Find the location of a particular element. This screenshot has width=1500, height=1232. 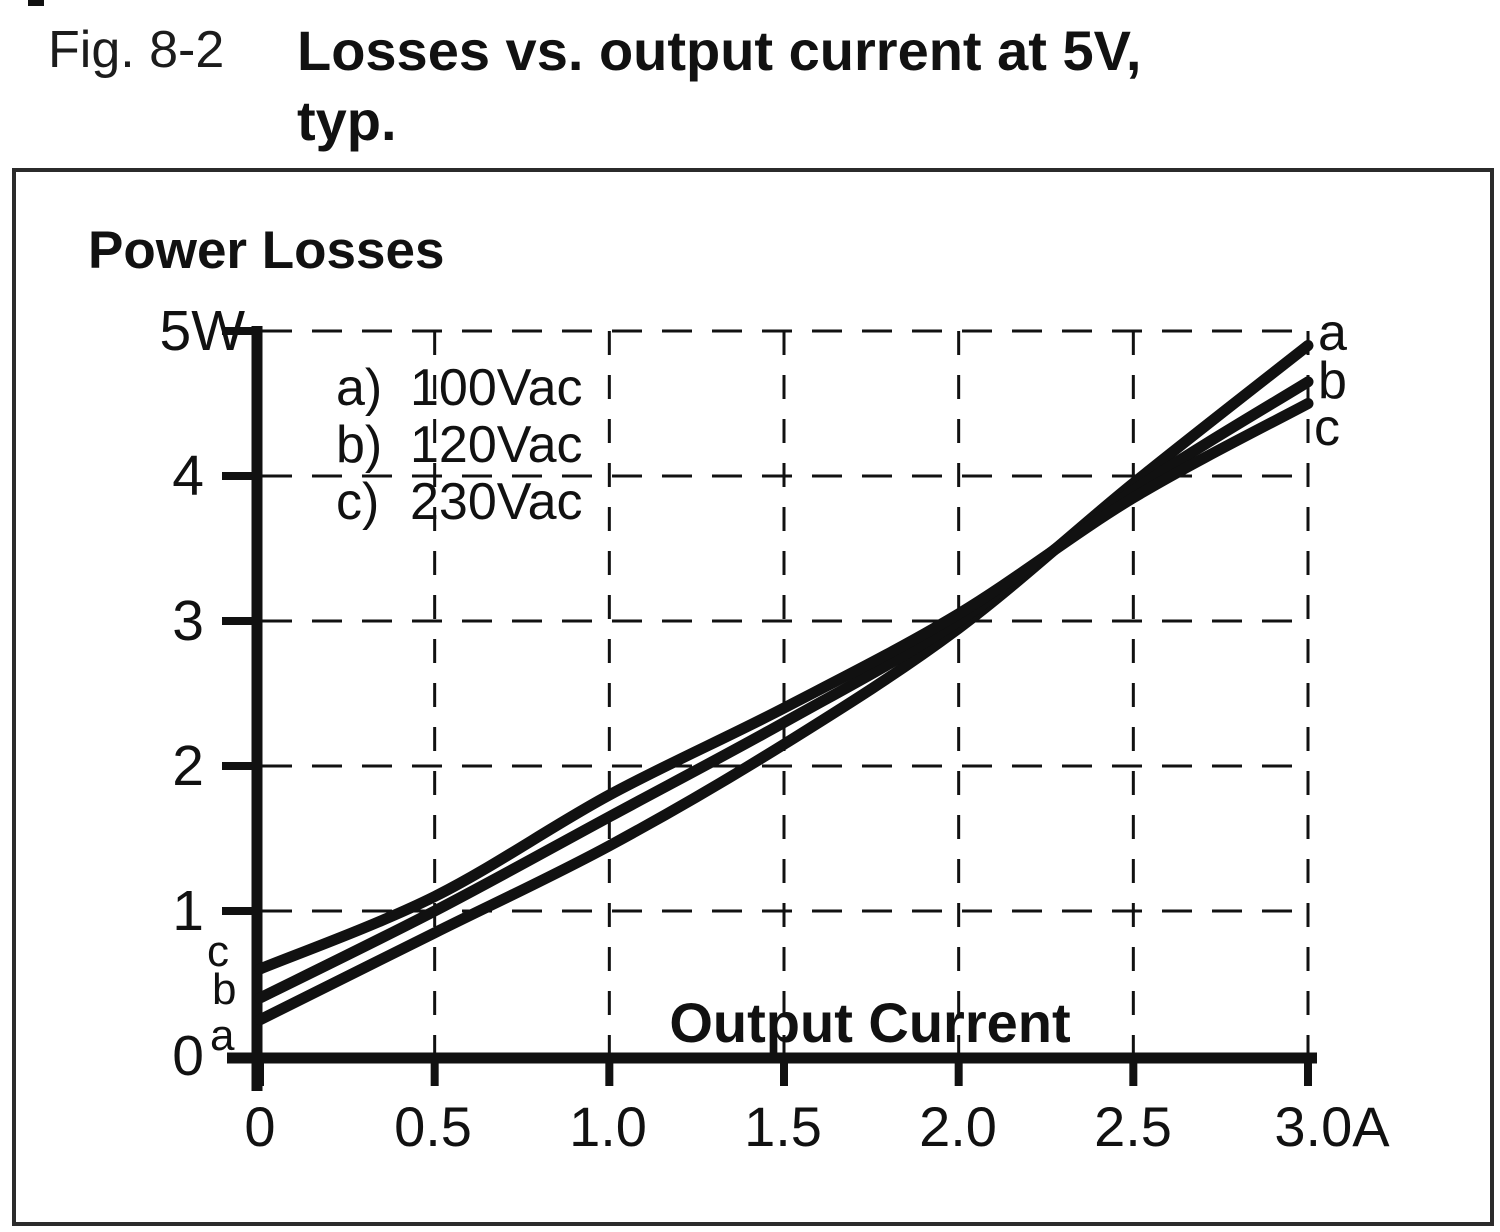

legend-key: c) is located at coordinates (358, 502).